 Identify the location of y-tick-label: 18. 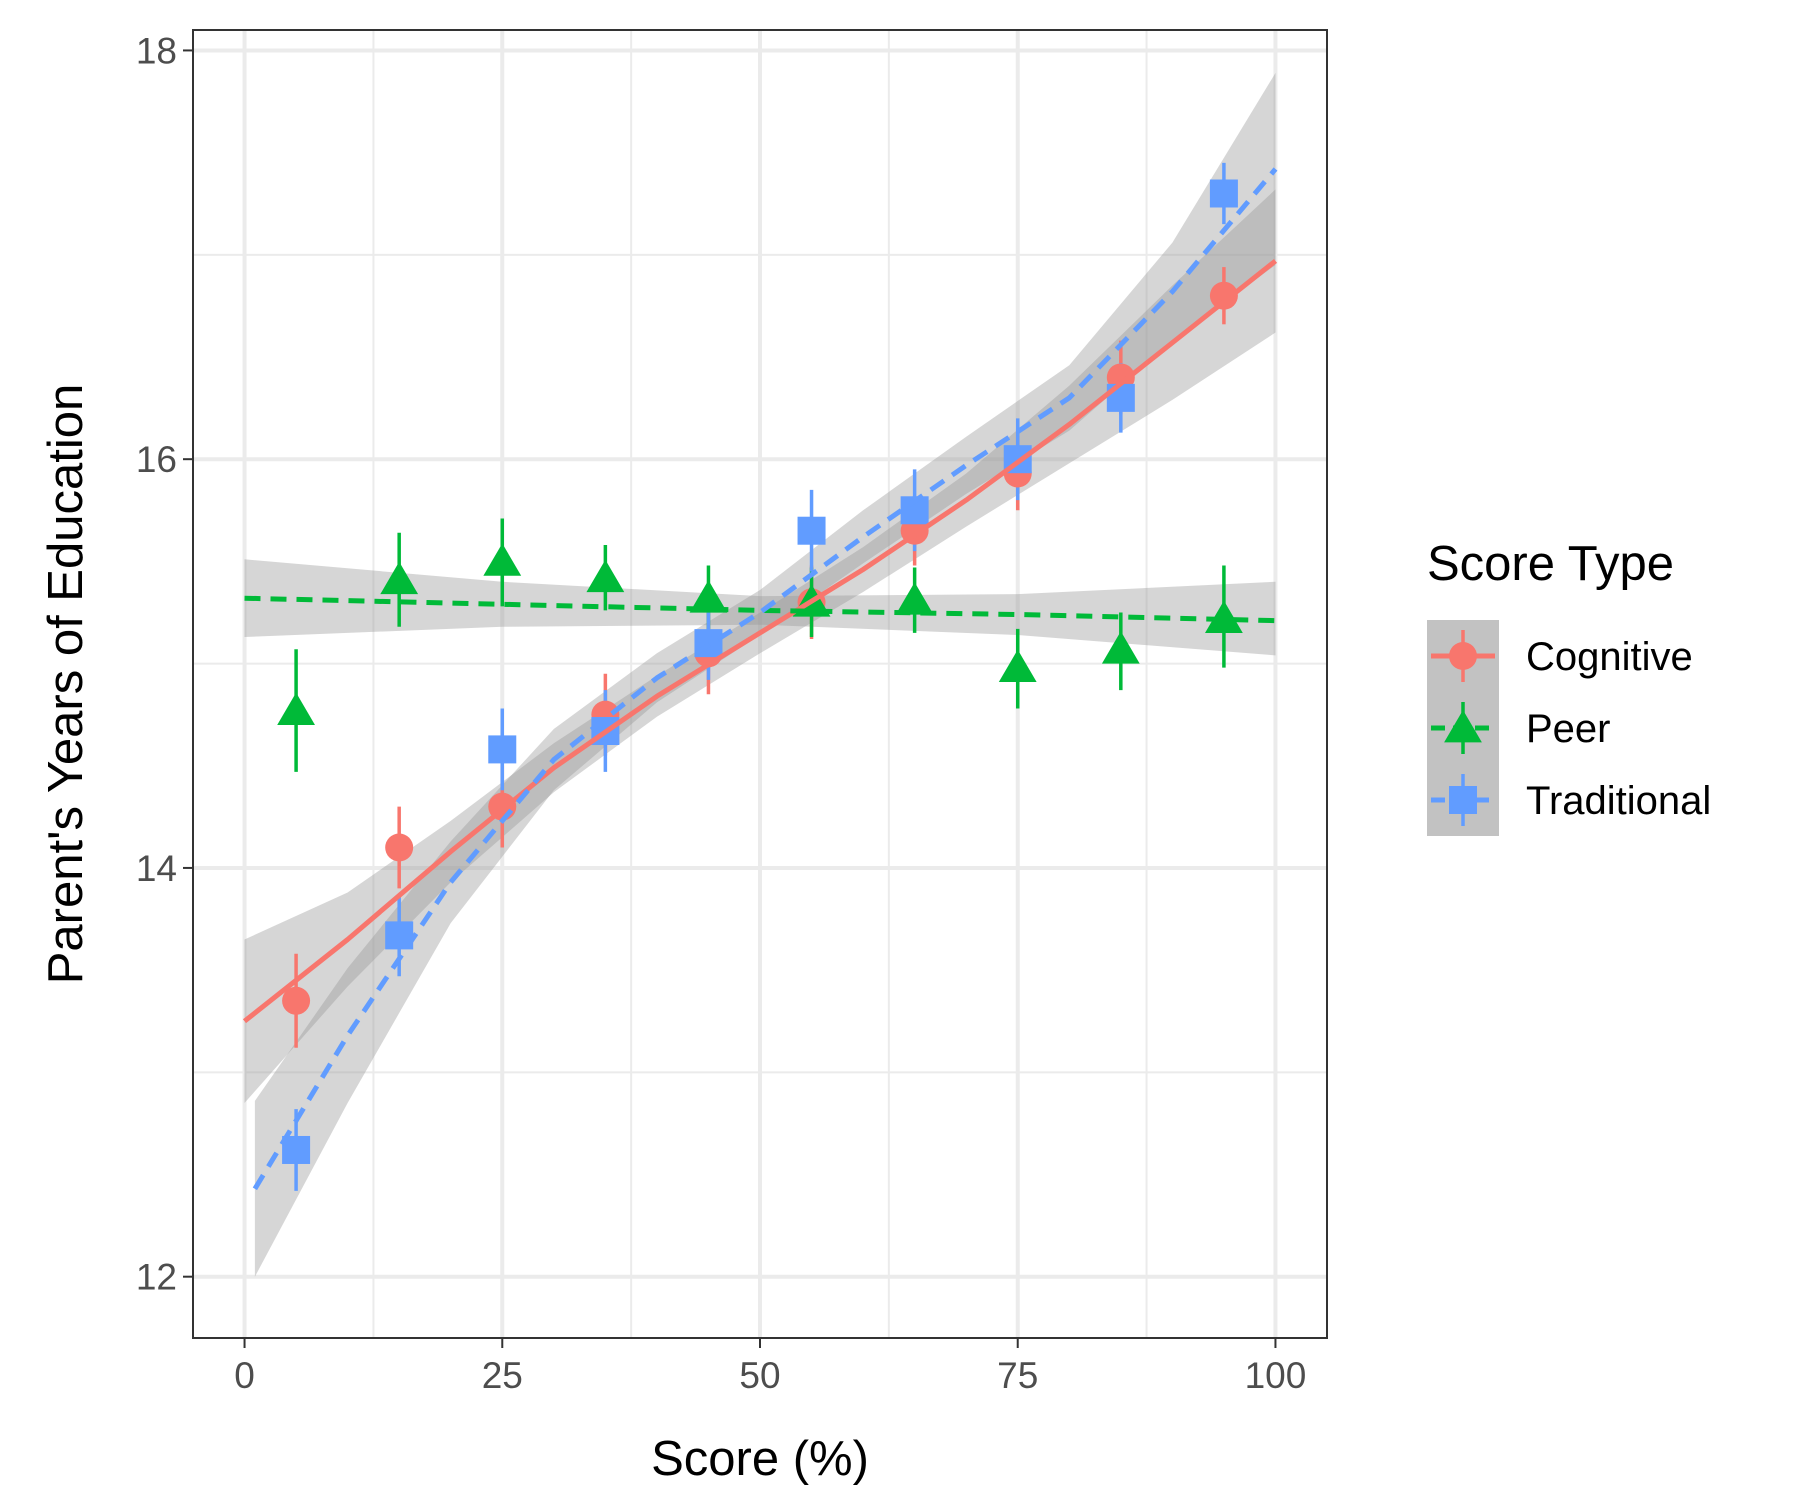
(156, 50).